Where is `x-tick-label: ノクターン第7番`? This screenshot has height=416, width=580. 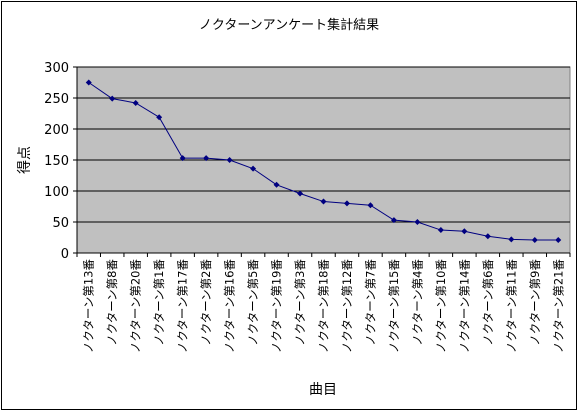 x-tick-label: ノクターン第7番 is located at coordinates (370, 302).